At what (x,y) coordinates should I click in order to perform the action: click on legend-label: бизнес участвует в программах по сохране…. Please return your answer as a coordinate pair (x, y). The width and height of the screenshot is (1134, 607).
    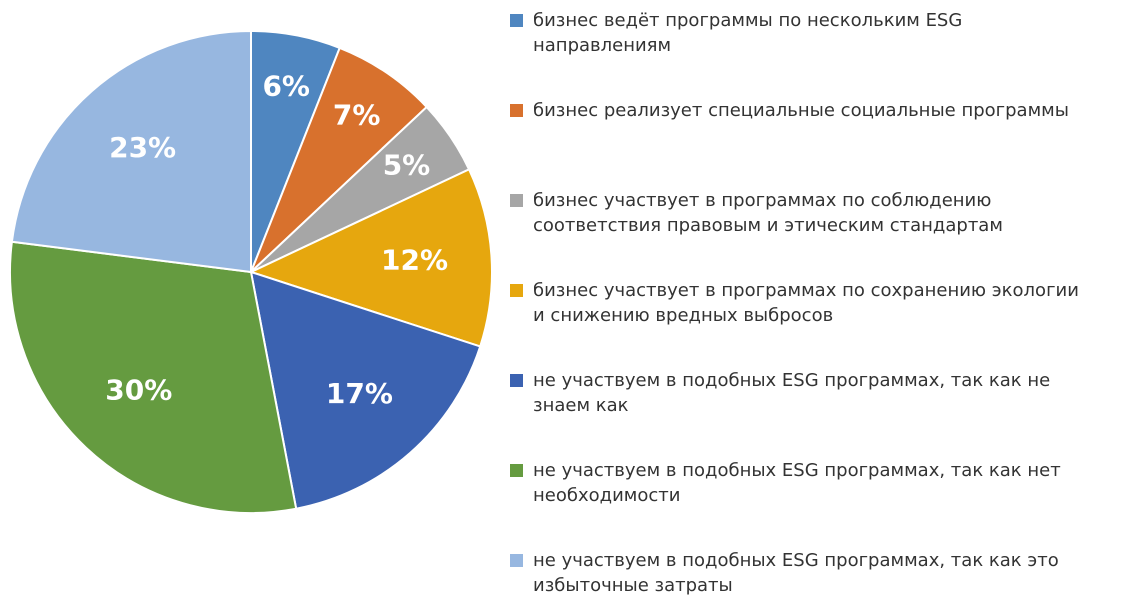
    Looking at the image, I should click on (806, 303).